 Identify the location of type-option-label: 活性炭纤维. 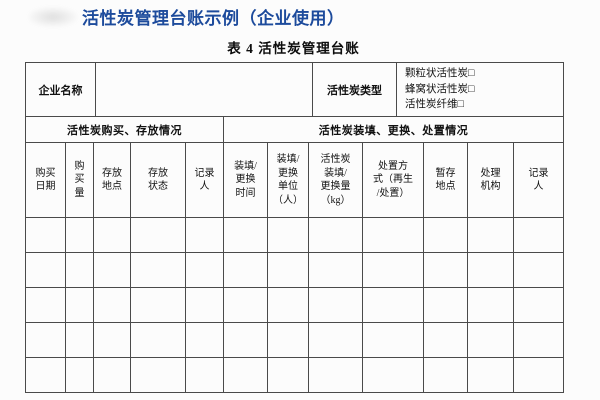
(431, 105).